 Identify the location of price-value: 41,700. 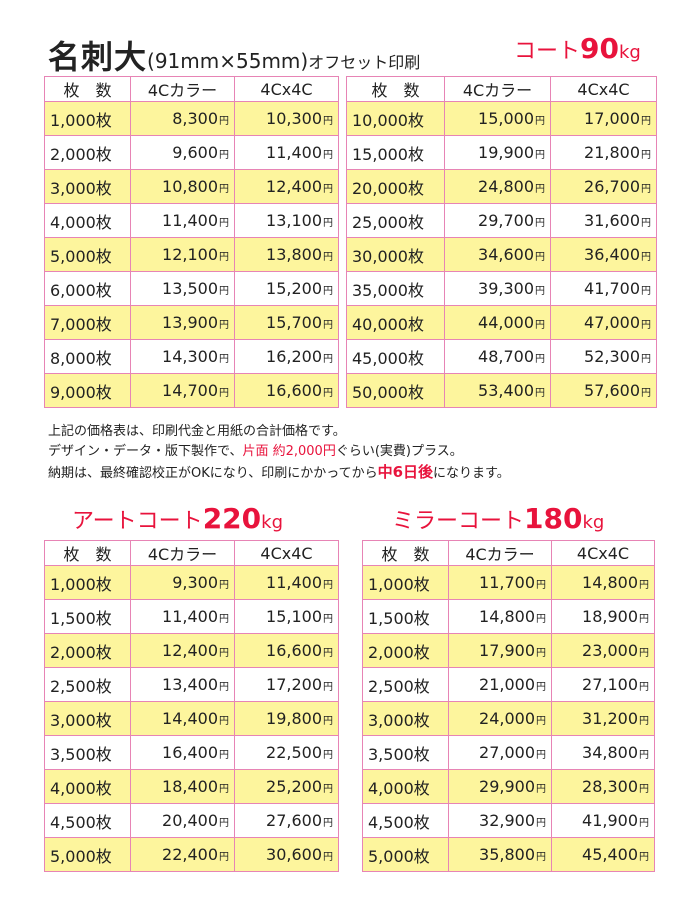
(612, 288).